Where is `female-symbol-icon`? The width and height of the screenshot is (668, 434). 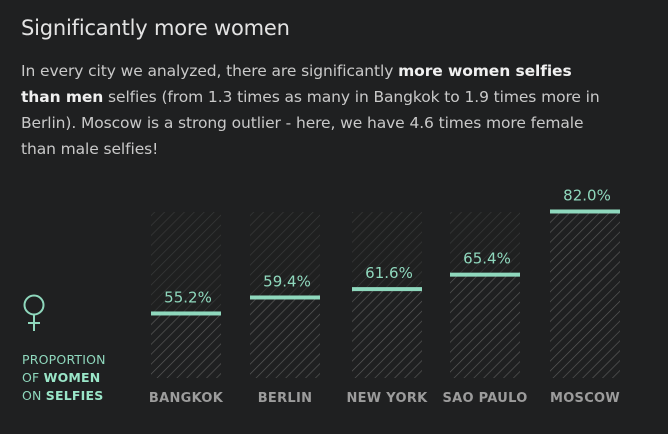
female-symbol-icon is located at coordinates (34, 312).